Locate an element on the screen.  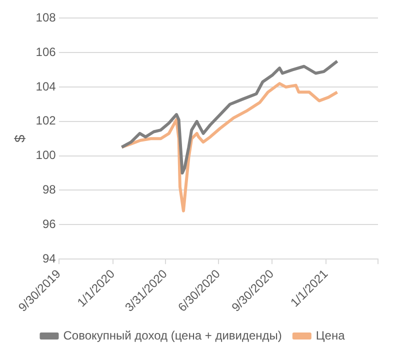
y-tick-label: 98 is located at coordinates (49, 189).